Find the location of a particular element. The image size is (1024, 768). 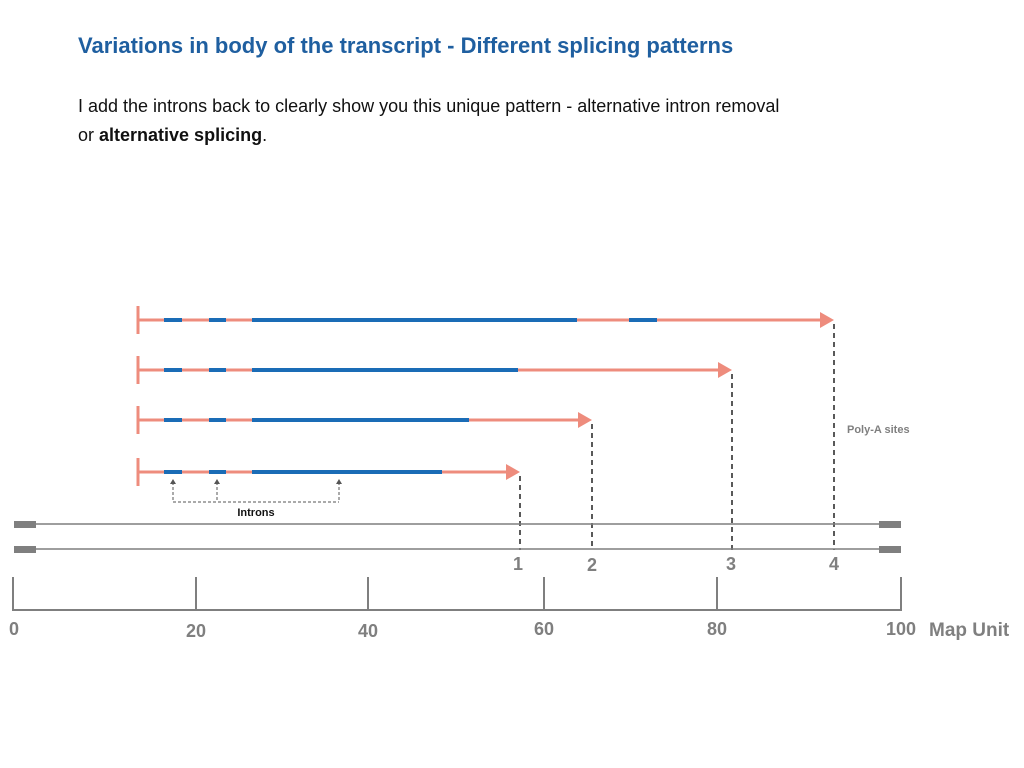

axis-tick-0: 0 is located at coordinates (14, 629).